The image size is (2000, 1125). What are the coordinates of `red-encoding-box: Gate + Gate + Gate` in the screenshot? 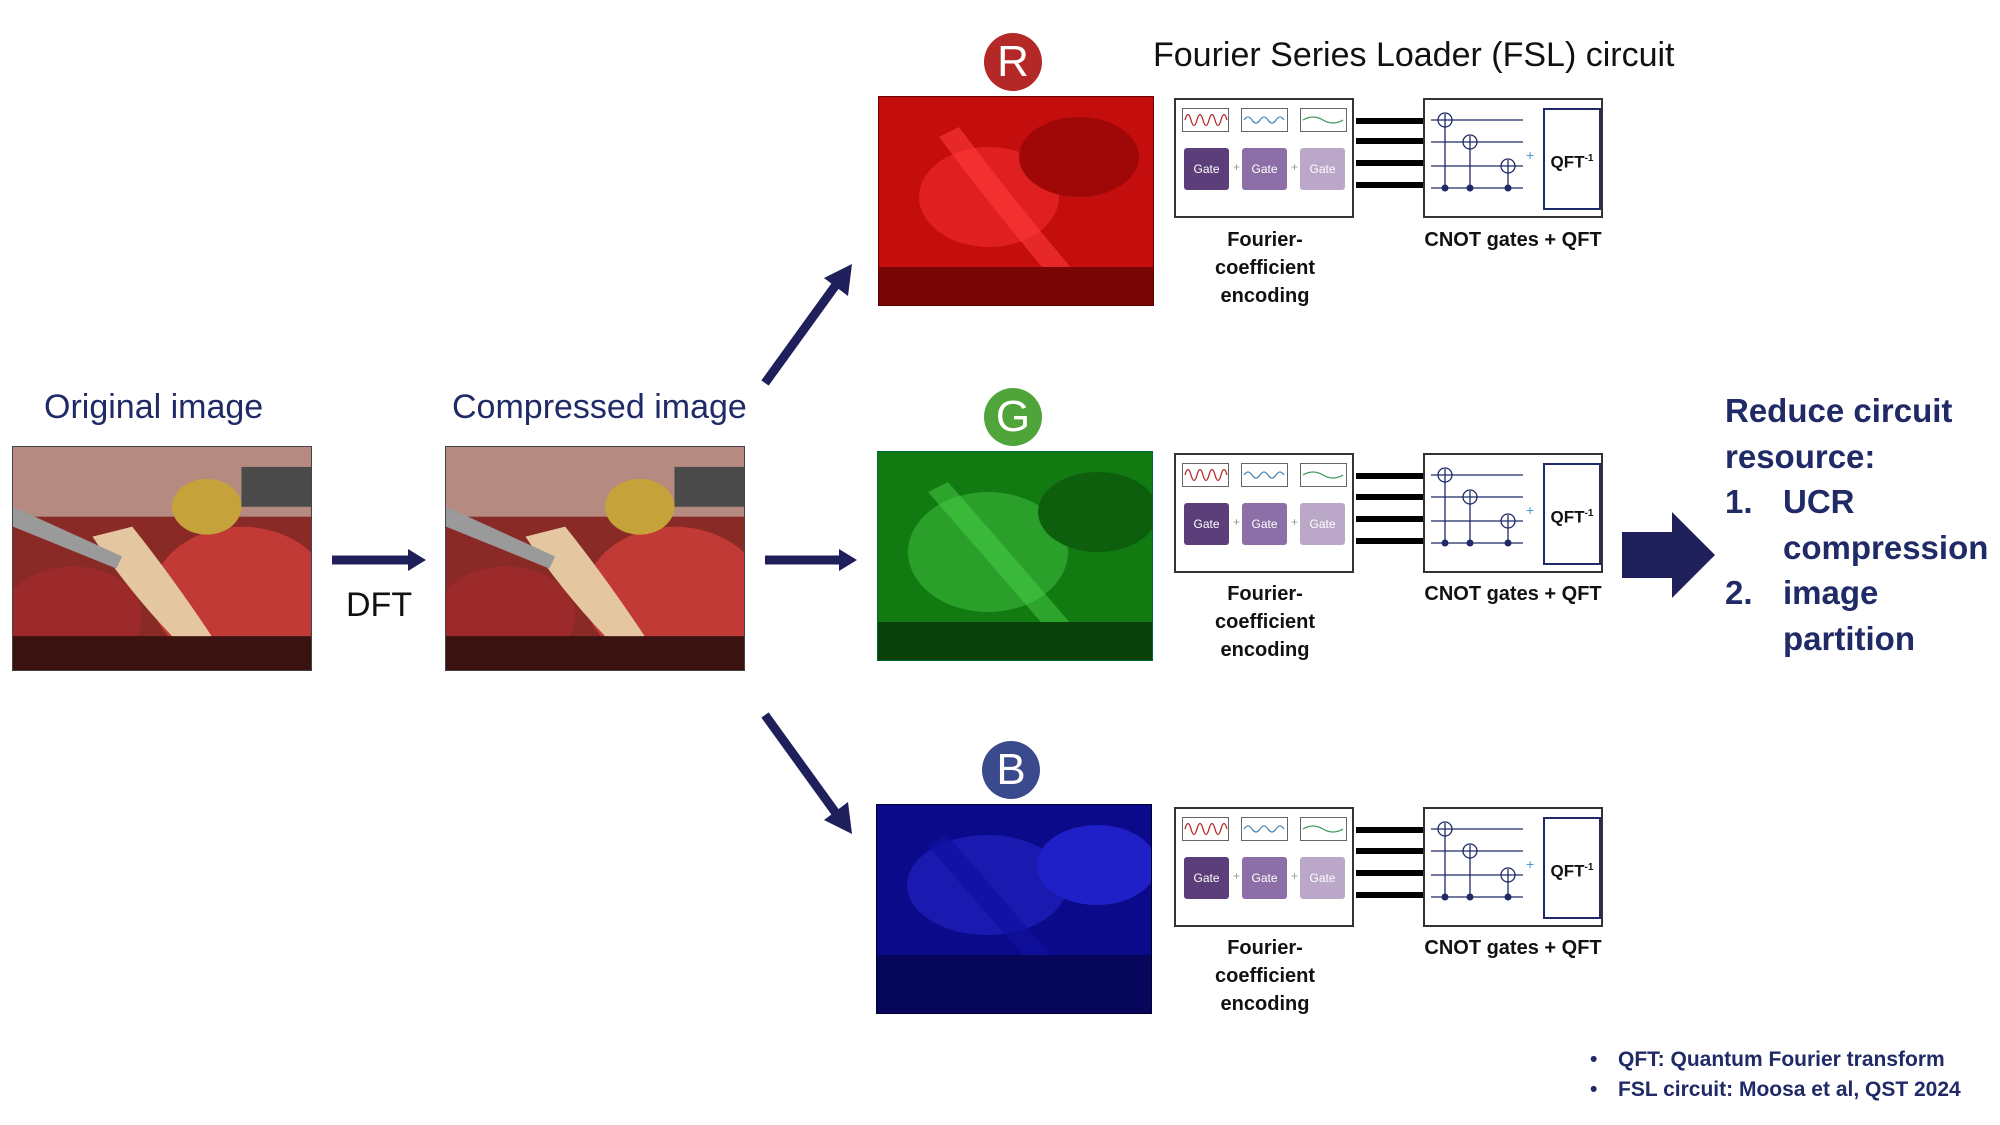 It's located at (1264, 158).